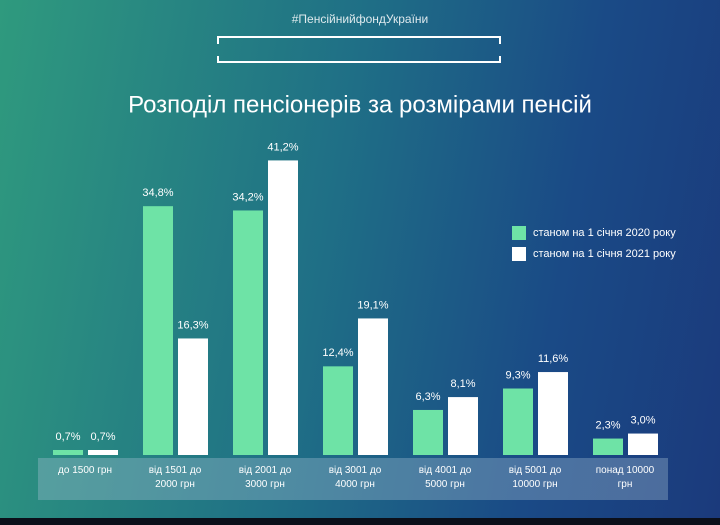 The width and height of the screenshot is (720, 525). Describe the element at coordinates (427, 397) in the screenshot. I see `value-label: 6,3%` at that location.